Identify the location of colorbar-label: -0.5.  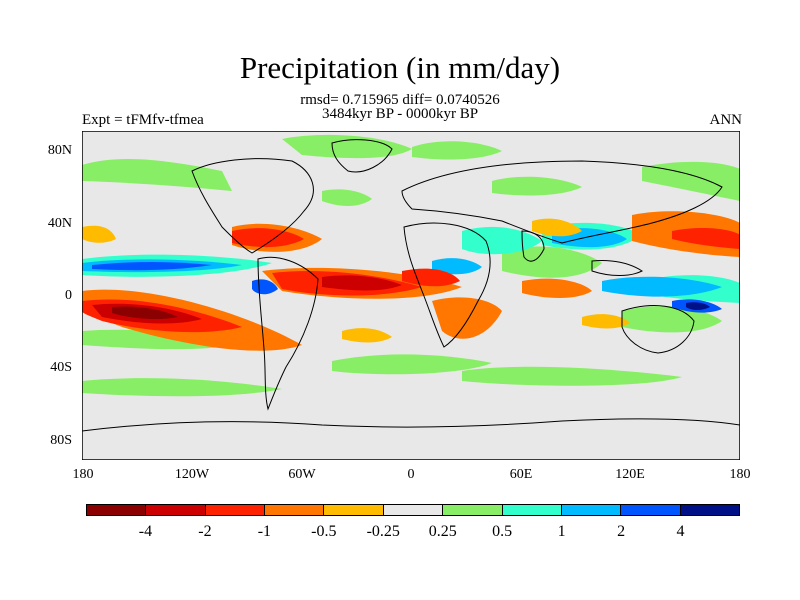
(324, 531).